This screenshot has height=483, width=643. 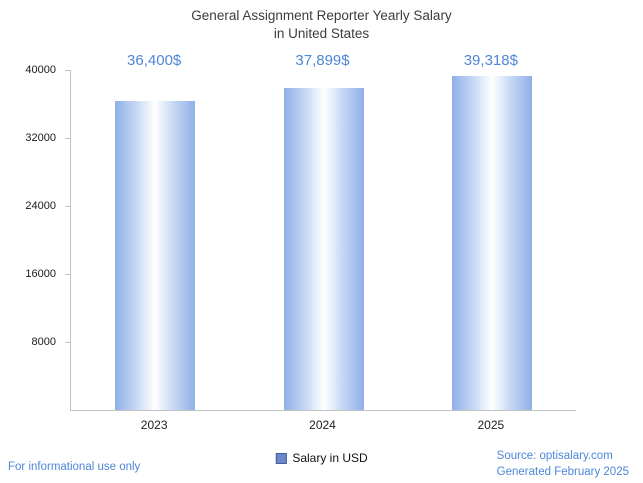 I want to click on chart-title-line2: in United States, so click(x=321, y=34).